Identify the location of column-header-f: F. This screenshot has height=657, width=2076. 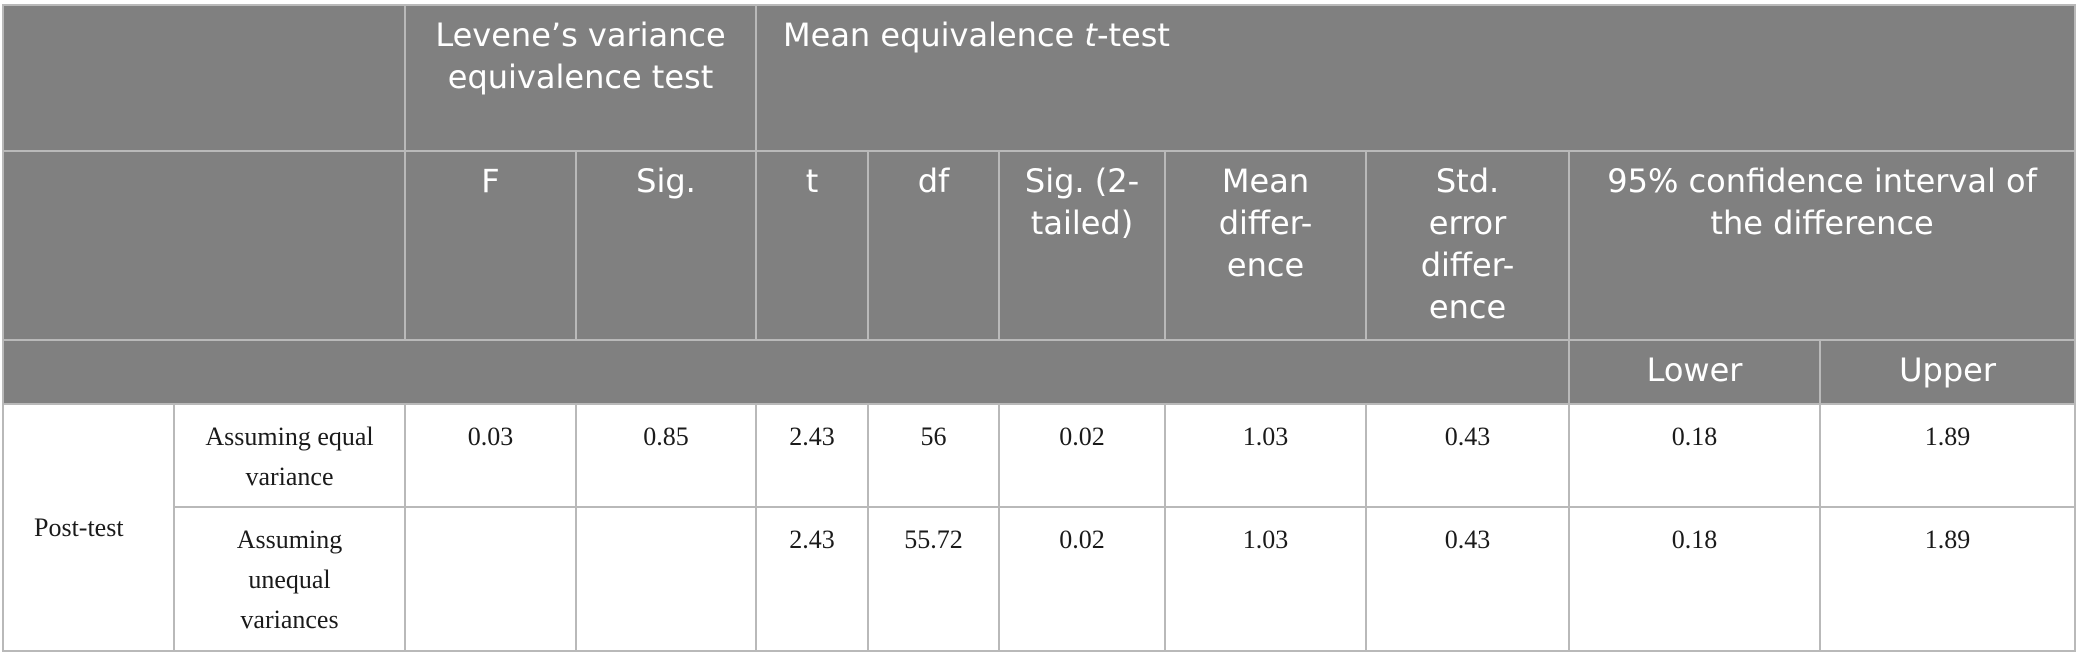
(490, 245).